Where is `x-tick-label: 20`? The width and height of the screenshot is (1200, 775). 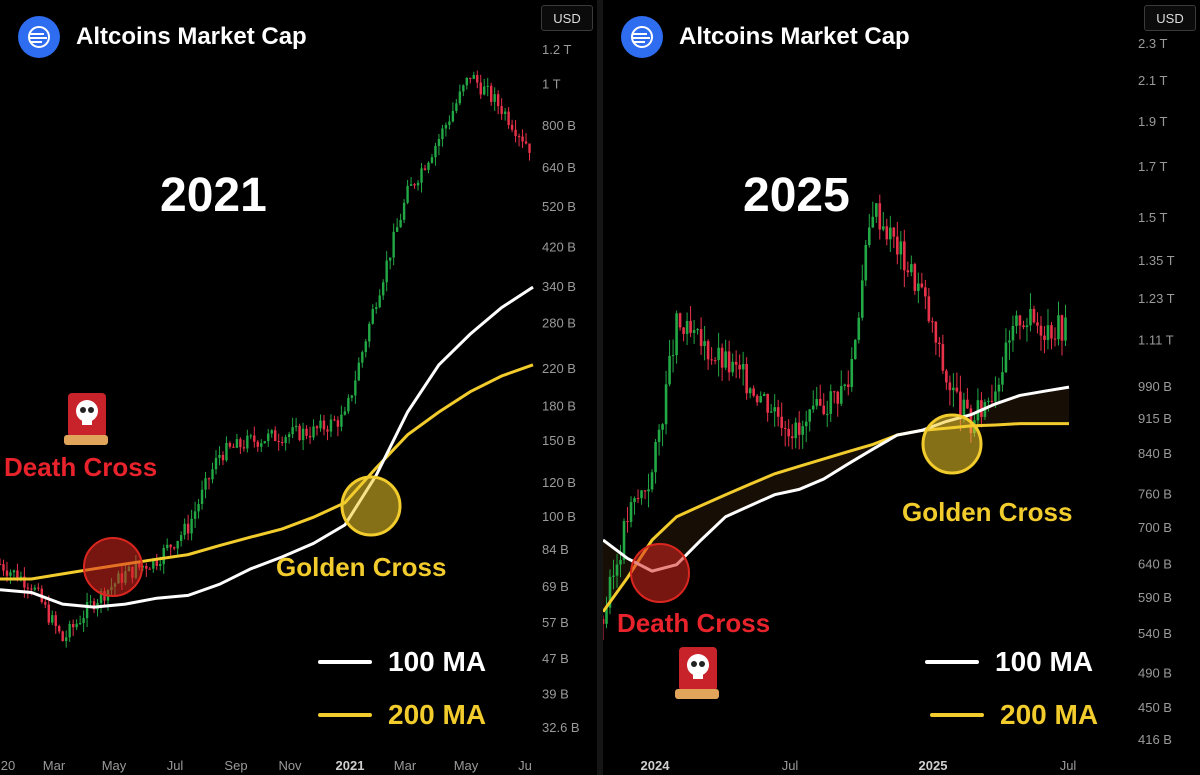 x-tick-label: 20 is located at coordinates (8, 765).